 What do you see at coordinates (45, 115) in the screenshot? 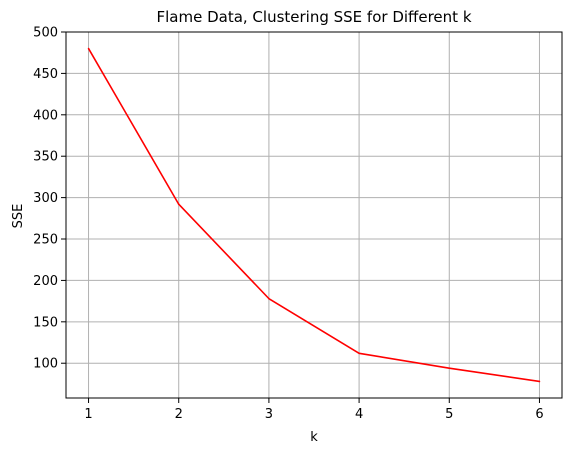
I see `y-tick-label: 400` at bounding box center [45, 115].